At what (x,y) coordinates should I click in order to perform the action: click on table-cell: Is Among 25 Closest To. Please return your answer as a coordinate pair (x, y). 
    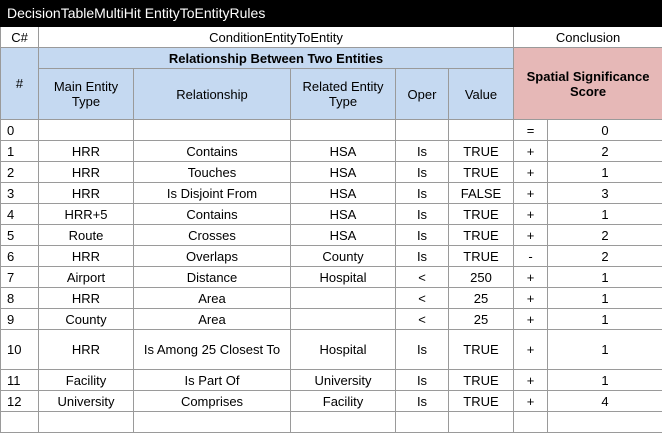
    Looking at the image, I should click on (212, 349).